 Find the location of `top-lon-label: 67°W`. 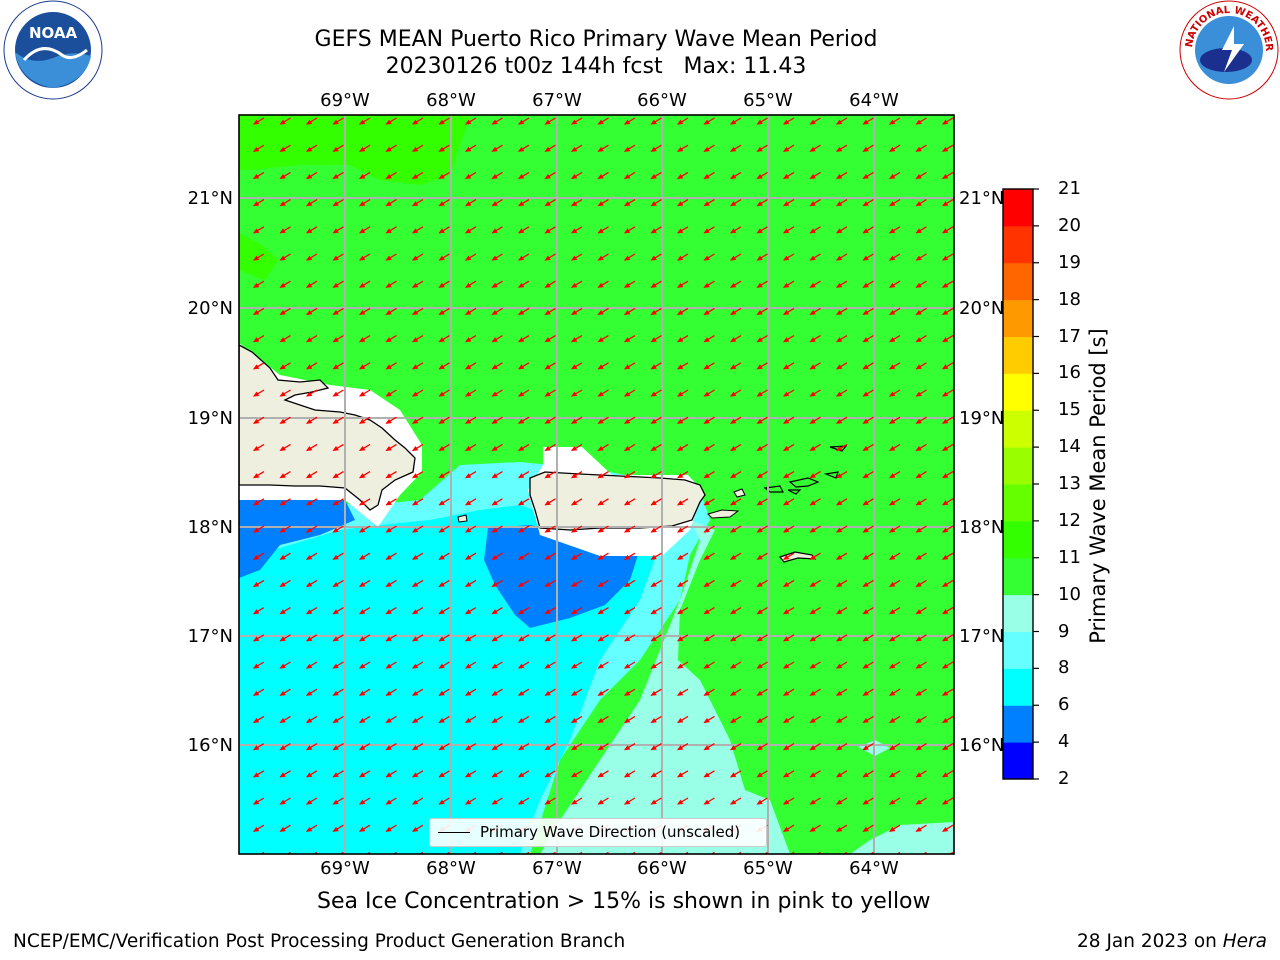

top-lon-label: 67°W is located at coordinates (557, 100).